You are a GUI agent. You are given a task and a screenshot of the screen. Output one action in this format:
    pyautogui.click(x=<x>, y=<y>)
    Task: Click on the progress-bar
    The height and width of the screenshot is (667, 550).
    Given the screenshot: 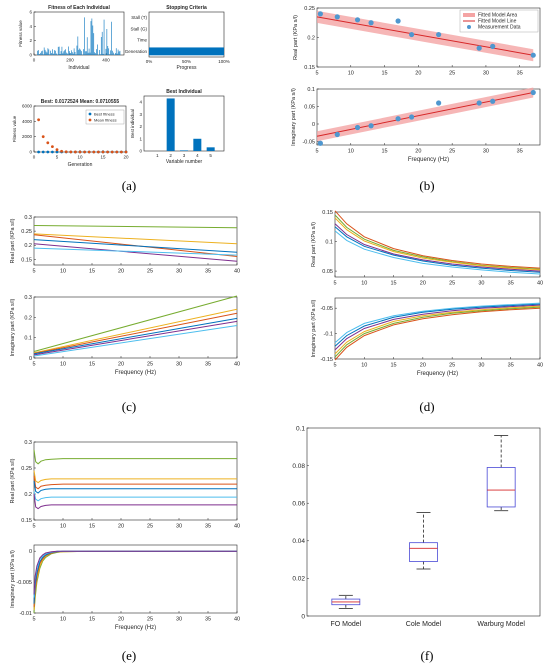 What is the action you would take?
    pyautogui.click(x=186, y=51)
    